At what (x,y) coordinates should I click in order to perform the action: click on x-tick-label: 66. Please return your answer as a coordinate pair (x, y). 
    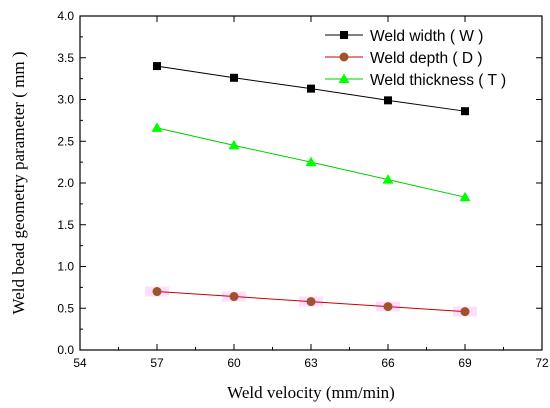
    Looking at the image, I should click on (388, 363).